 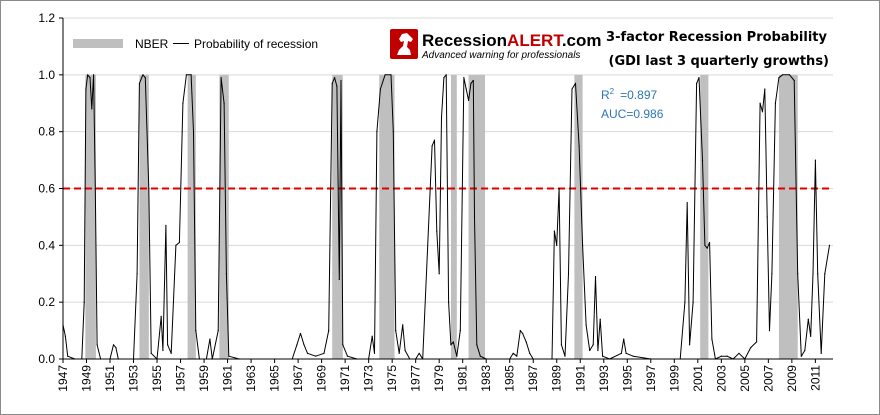 What do you see at coordinates (181, 378) in the screenshot?
I see `x-tick-label-5: 1957` at bounding box center [181, 378].